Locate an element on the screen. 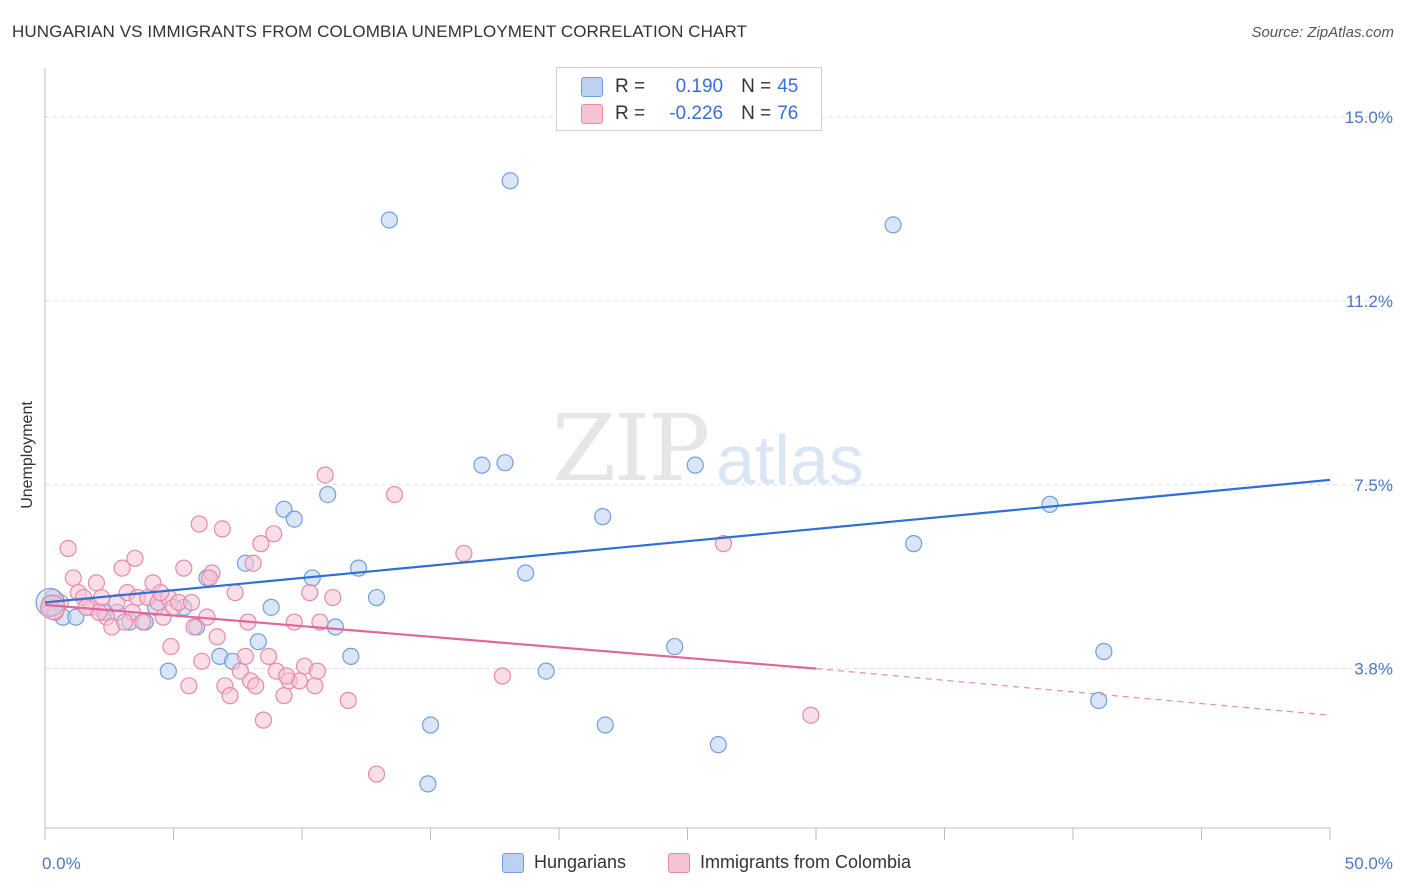  legend-label-colombia: Immigrants from Colombia is located at coordinates (806, 862).